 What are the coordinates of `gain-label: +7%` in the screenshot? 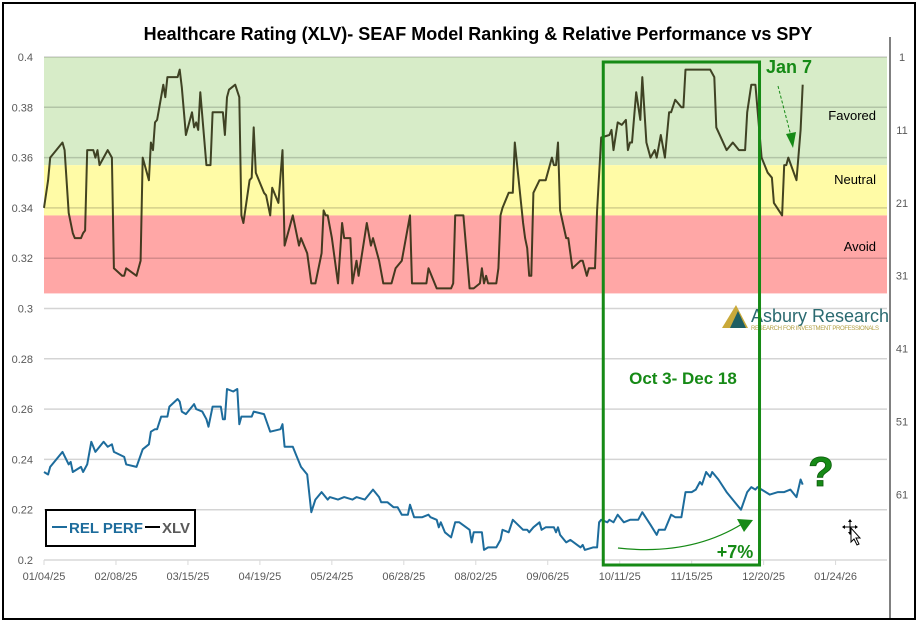 It's located at (735, 552).